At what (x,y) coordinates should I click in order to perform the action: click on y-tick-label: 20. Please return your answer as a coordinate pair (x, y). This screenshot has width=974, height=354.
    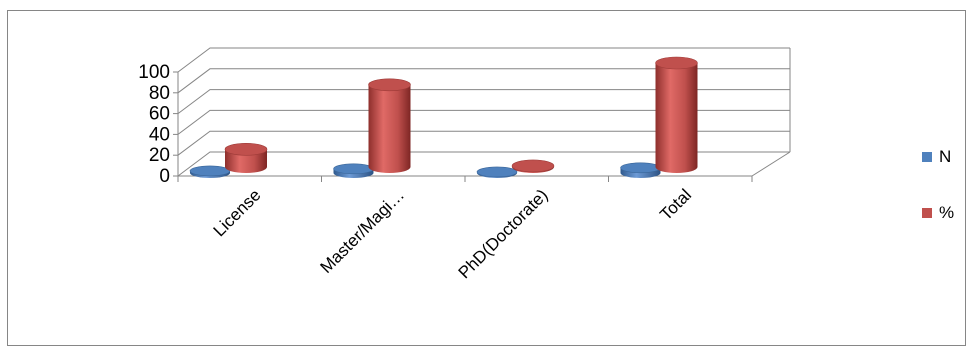
    Looking at the image, I should click on (159, 155).